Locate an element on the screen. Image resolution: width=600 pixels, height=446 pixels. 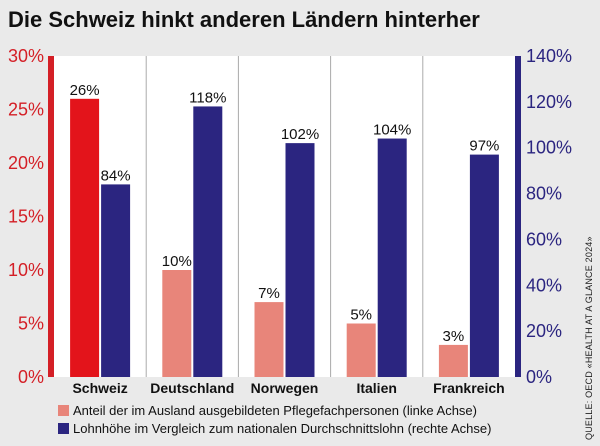
left-tick-label: 0% is located at coordinates (31, 377).